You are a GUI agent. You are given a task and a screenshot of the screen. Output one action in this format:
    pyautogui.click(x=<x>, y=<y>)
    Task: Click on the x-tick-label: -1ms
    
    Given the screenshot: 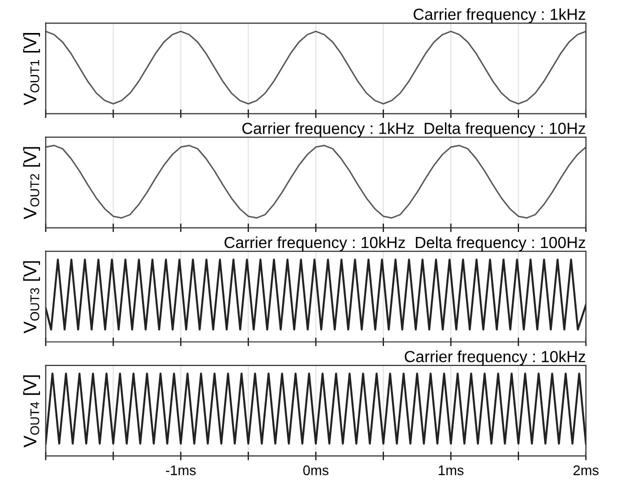 What is the action you would take?
    pyautogui.click(x=181, y=471)
    